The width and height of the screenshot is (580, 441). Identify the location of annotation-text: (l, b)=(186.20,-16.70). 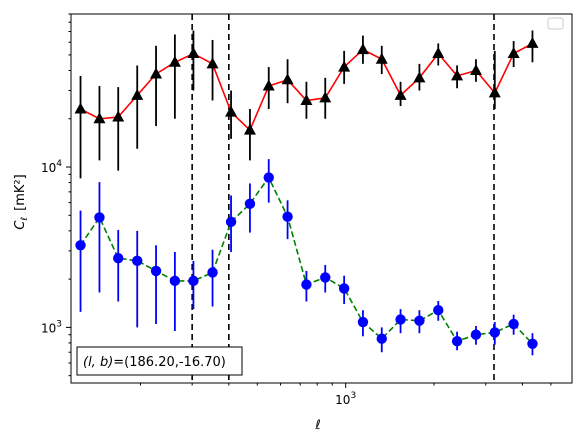
(154, 362).